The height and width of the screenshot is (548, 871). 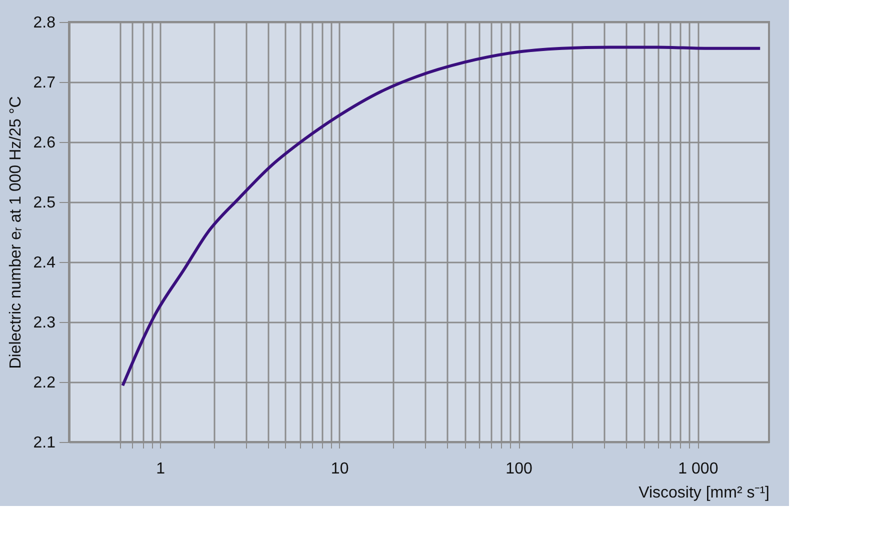 What do you see at coordinates (44, 383) in the screenshot?
I see `y-tick-label: 2.2` at bounding box center [44, 383].